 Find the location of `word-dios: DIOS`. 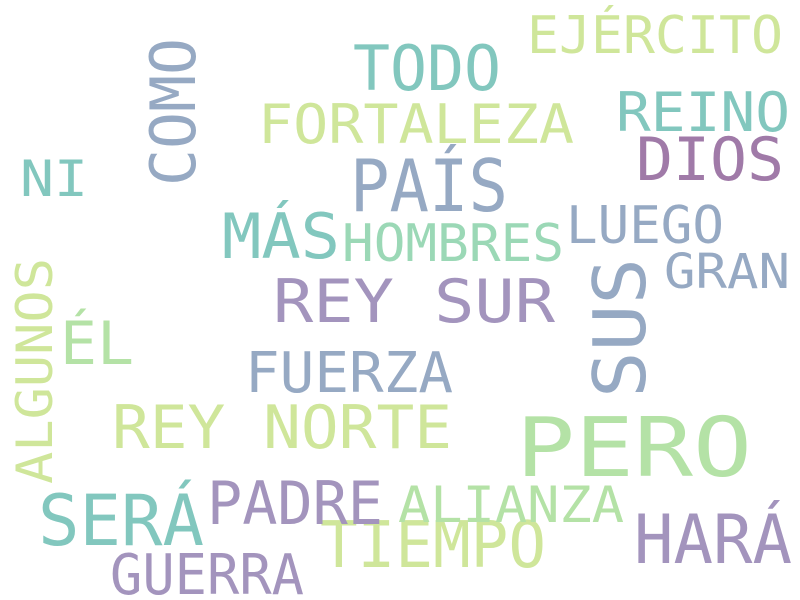

word-dios: DIOS is located at coordinates (710, 160).